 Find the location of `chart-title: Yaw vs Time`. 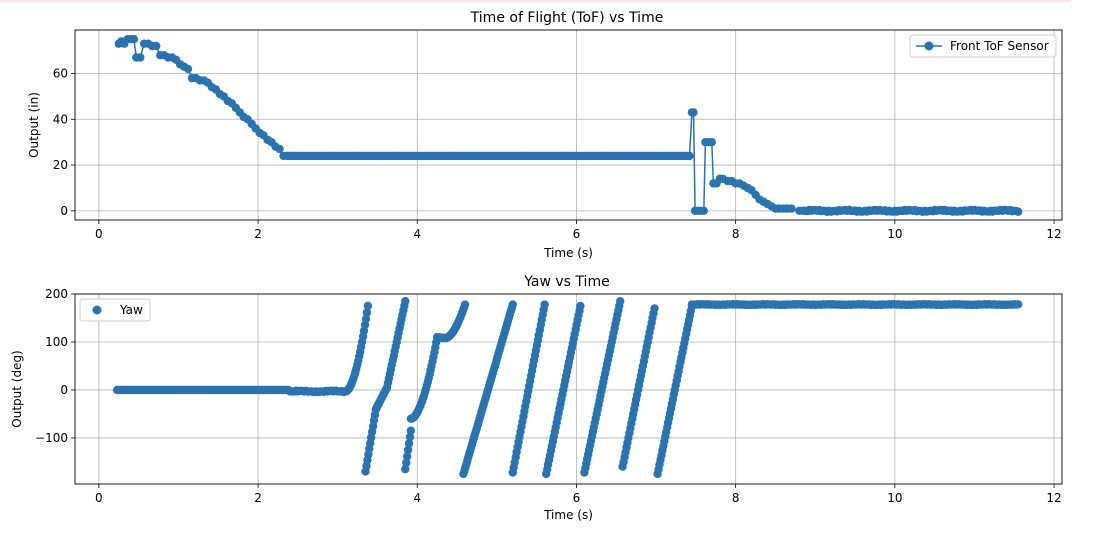

chart-title: Yaw vs Time is located at coordinates (566, 282).